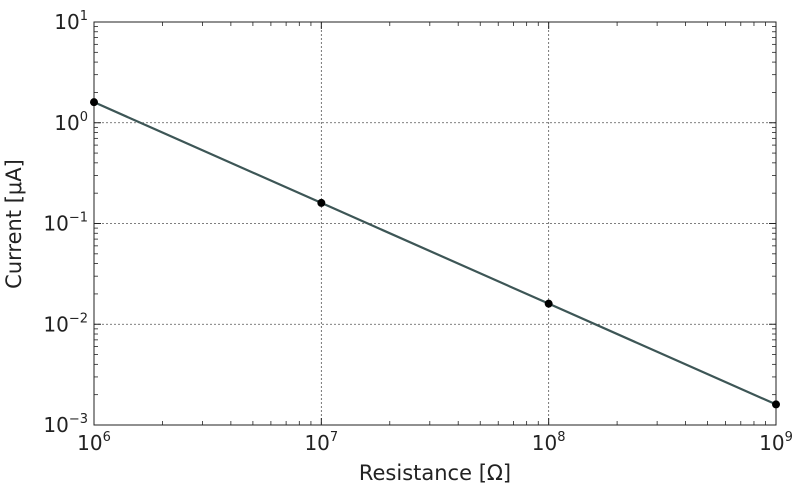  What do you see at coordinates (94, 442) in the screenshot?
I see `x-tick-label: 106` at bounding box center [94, 442].